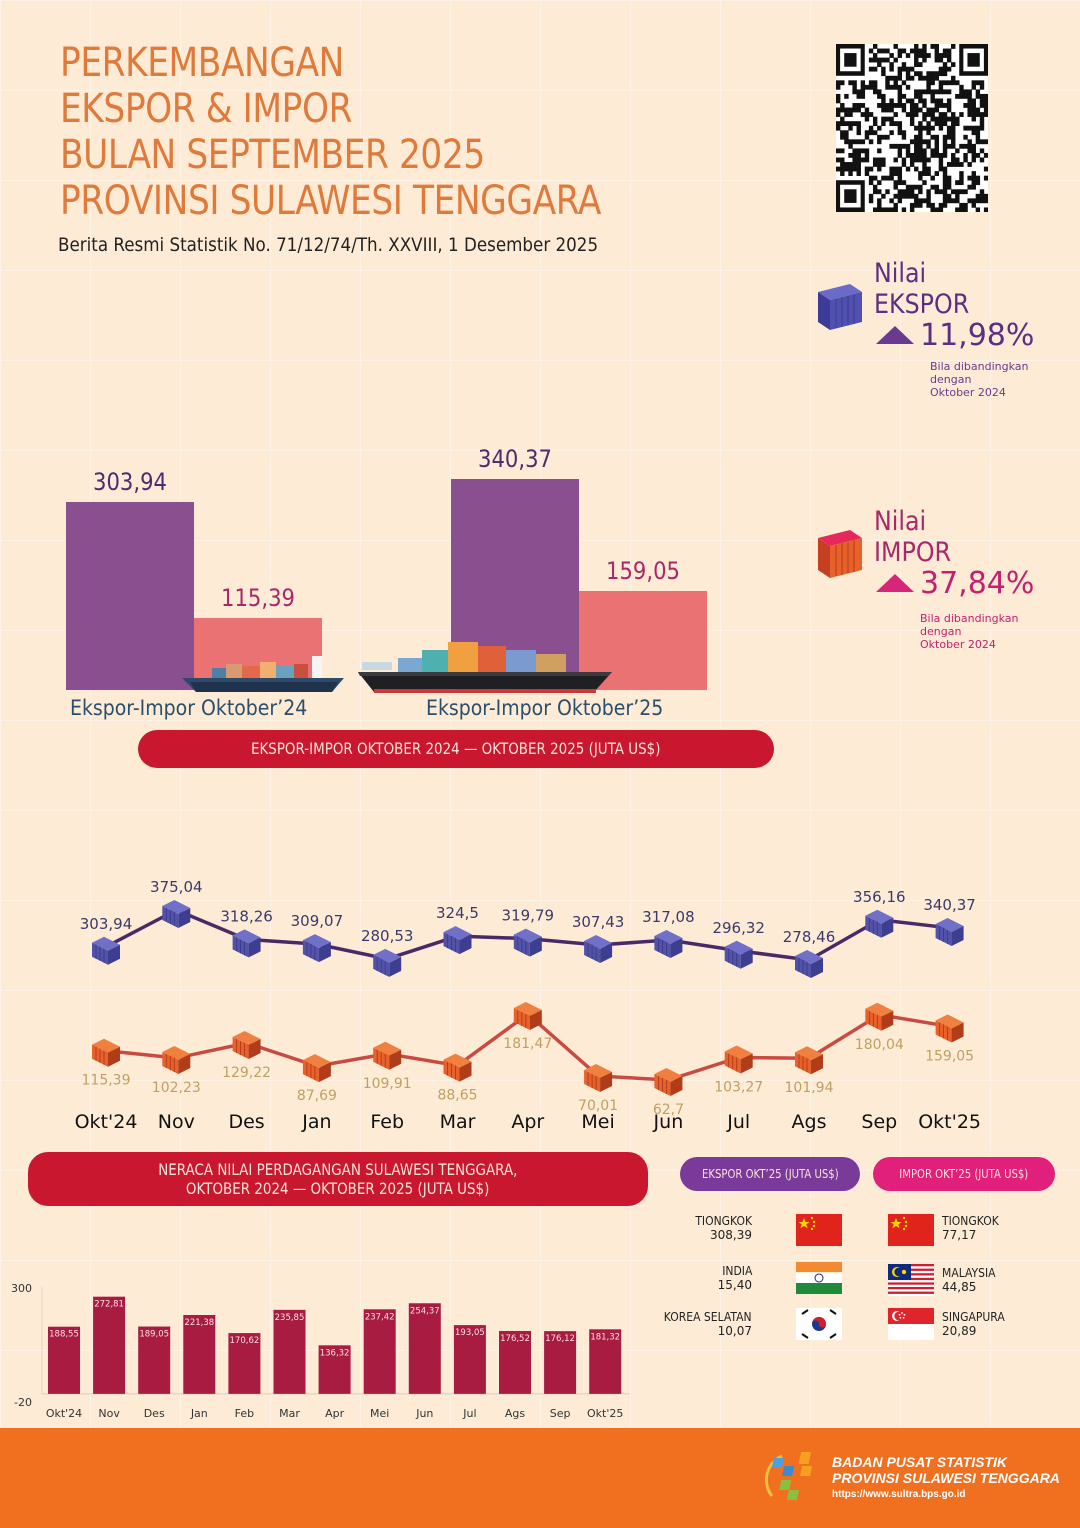 This screenshot has height=1528, width=1080. I want to click on banner-balance-text-2: OKTOBER 2024 — OKTOBER 2025 (JUTA US$), so click(338, 1188).